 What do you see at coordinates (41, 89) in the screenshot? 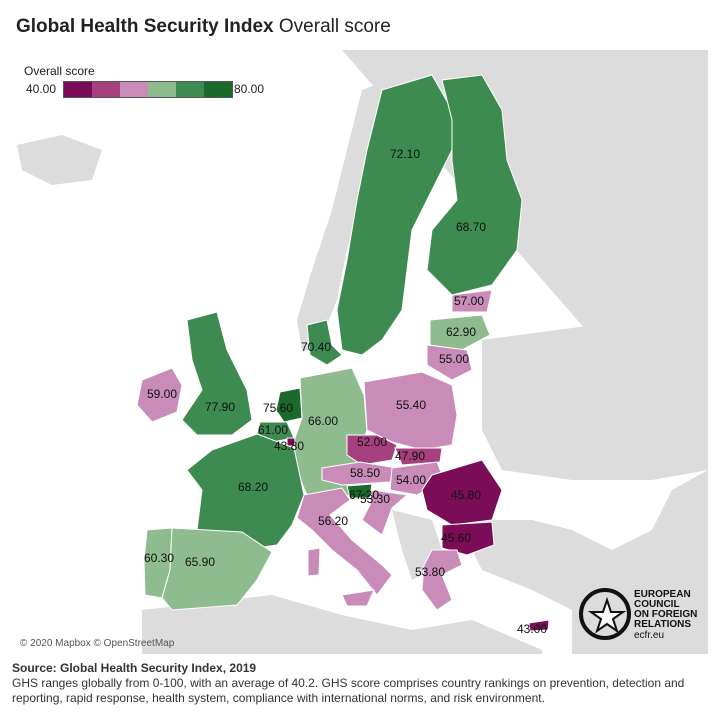
I see `legend-min-label: 40.00` at bounding box center [41, 89].